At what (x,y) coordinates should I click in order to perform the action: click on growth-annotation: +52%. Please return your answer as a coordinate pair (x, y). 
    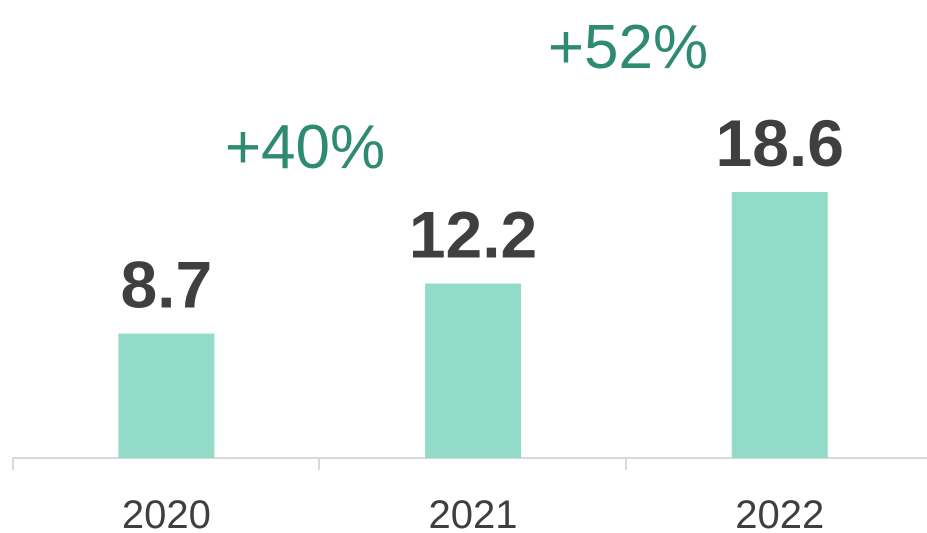
    Looking at the image, I should click on (628, 47).